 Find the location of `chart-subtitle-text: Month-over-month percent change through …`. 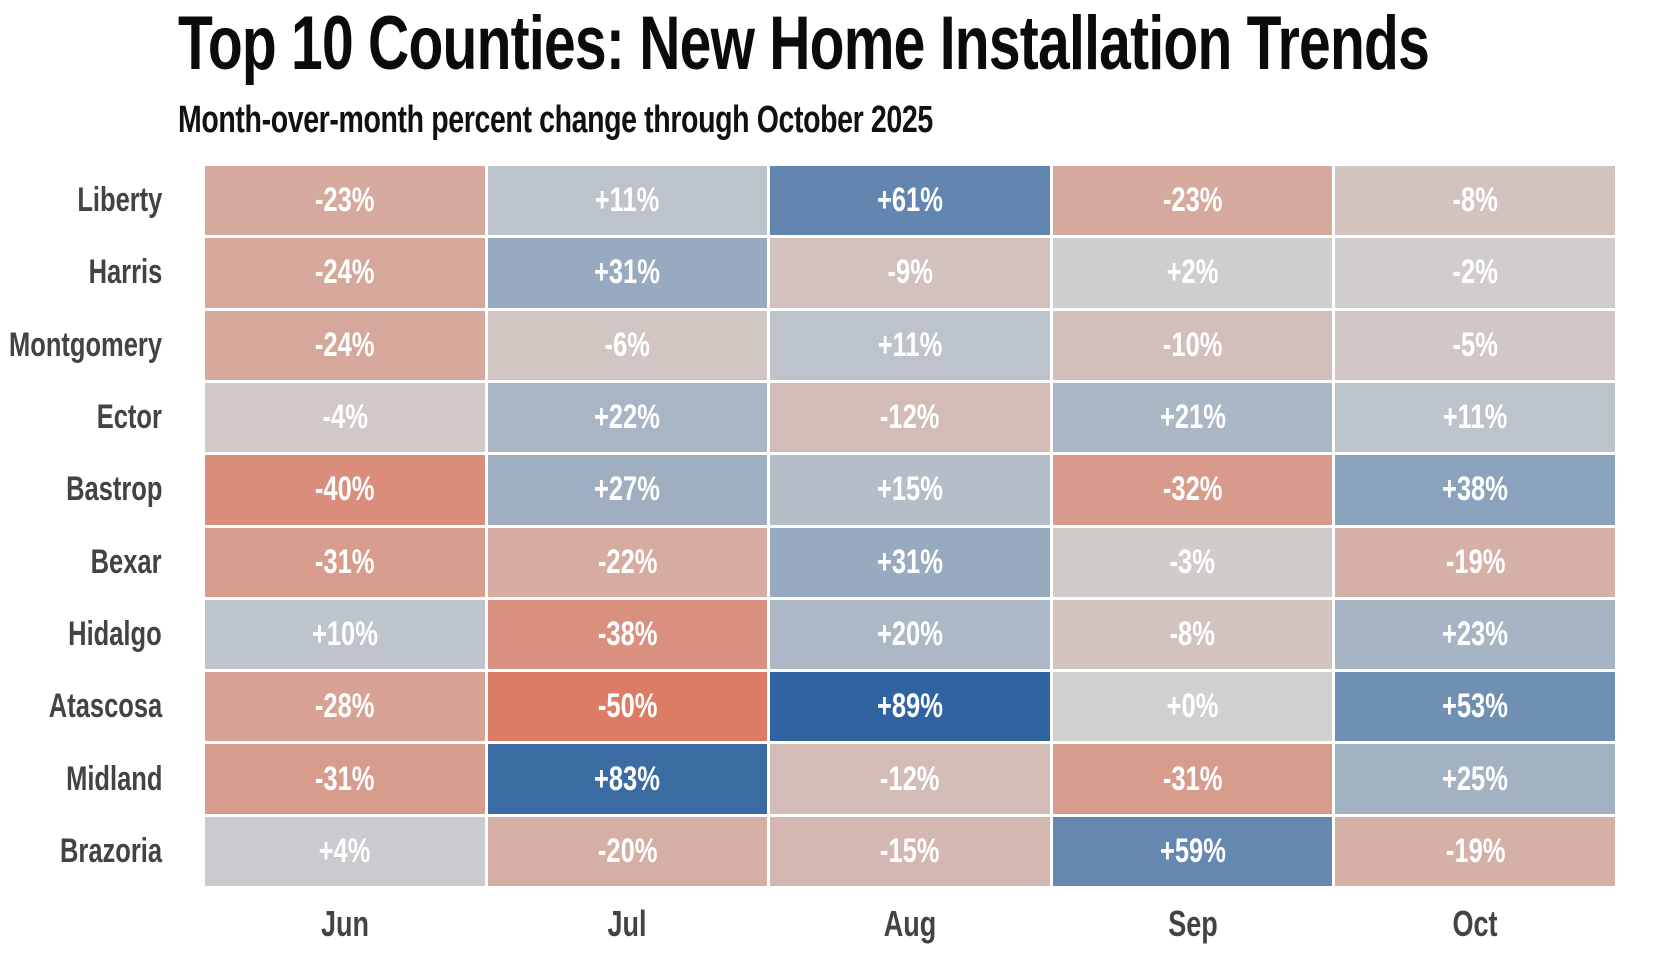

chart-subtitle-text: Month-over-month percent change through … is located at coordinates (555, 120).